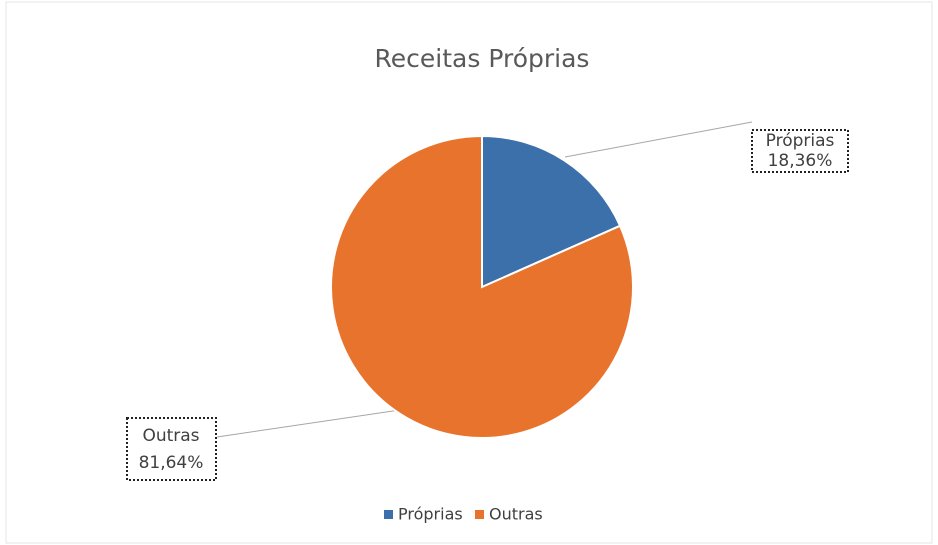 This screenshot has width=938, height=545. Describe the element at coordinates (430, 514) in the screenshot. I see `legend-label: Próprias` at that location.